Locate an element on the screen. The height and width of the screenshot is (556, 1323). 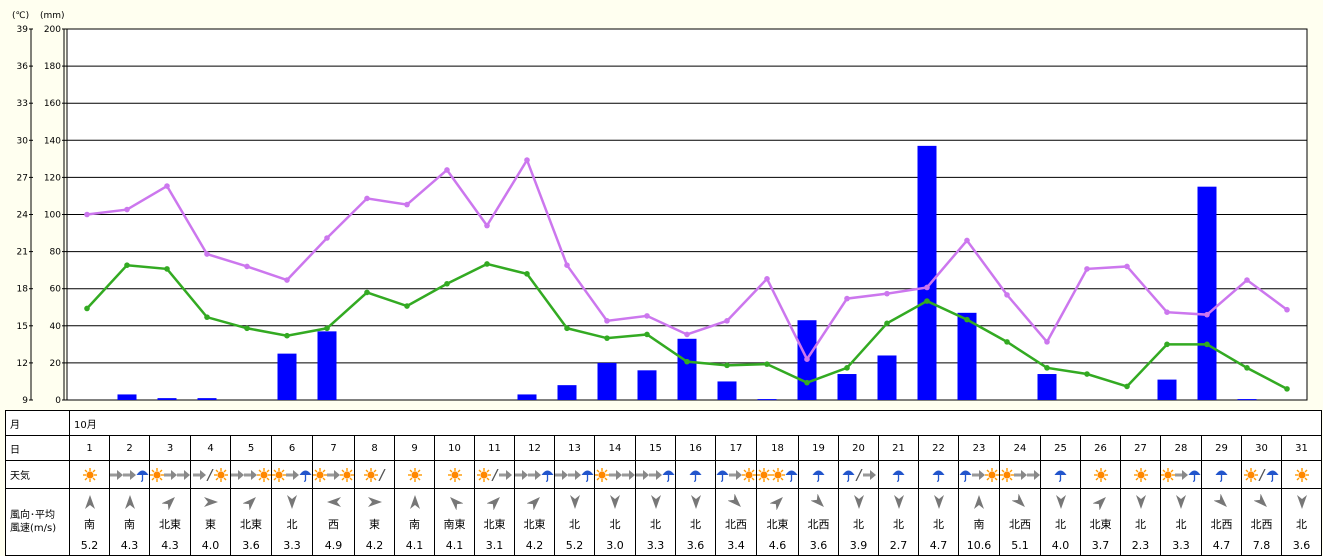
wind-cell: 北 3.9 is located at coordinates (858, 522).